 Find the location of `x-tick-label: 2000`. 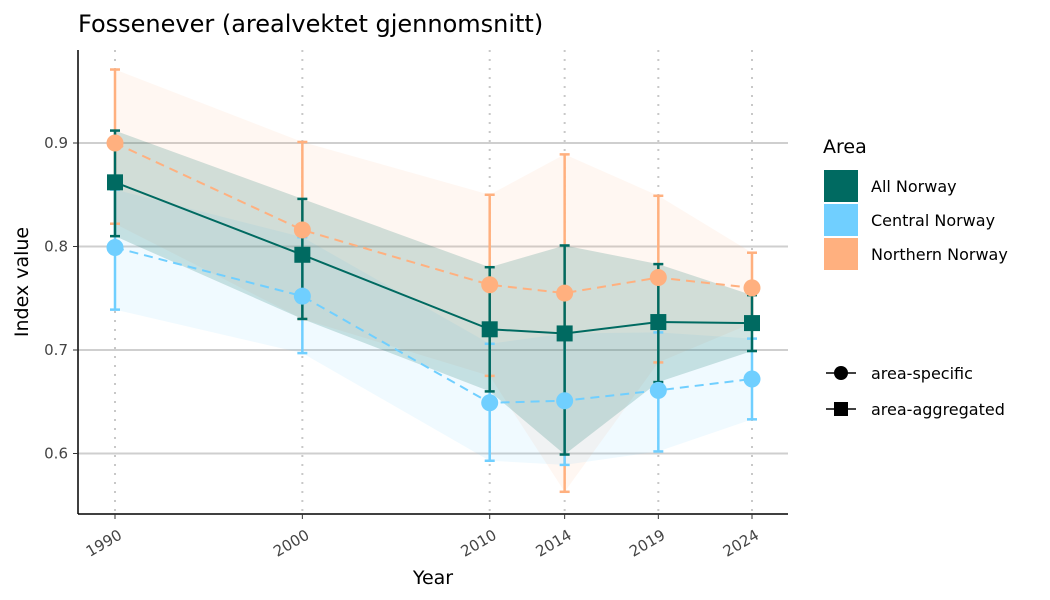

x-tick-label: 2000 is located at coordinates (291, 543).